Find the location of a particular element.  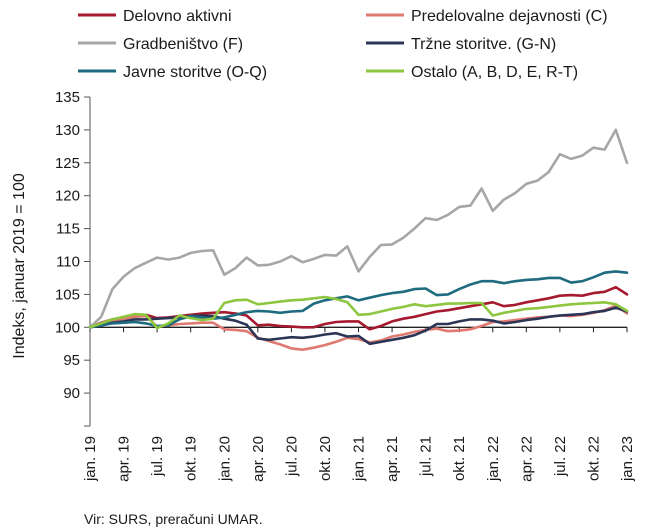

x-tick-label: jan. 23 is located at coordinates (627, 459).